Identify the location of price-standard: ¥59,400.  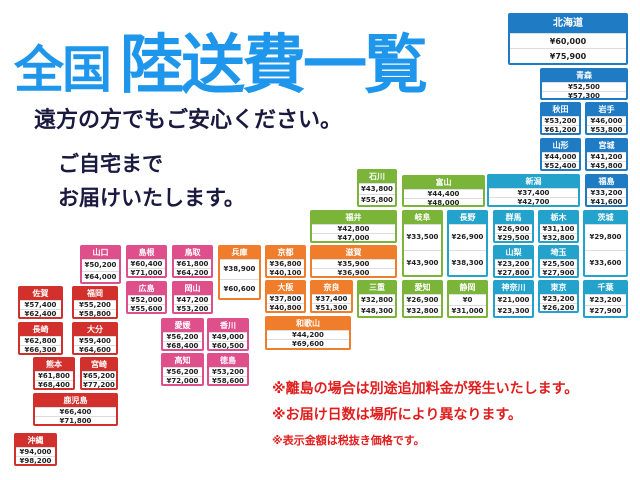
(95, 340).